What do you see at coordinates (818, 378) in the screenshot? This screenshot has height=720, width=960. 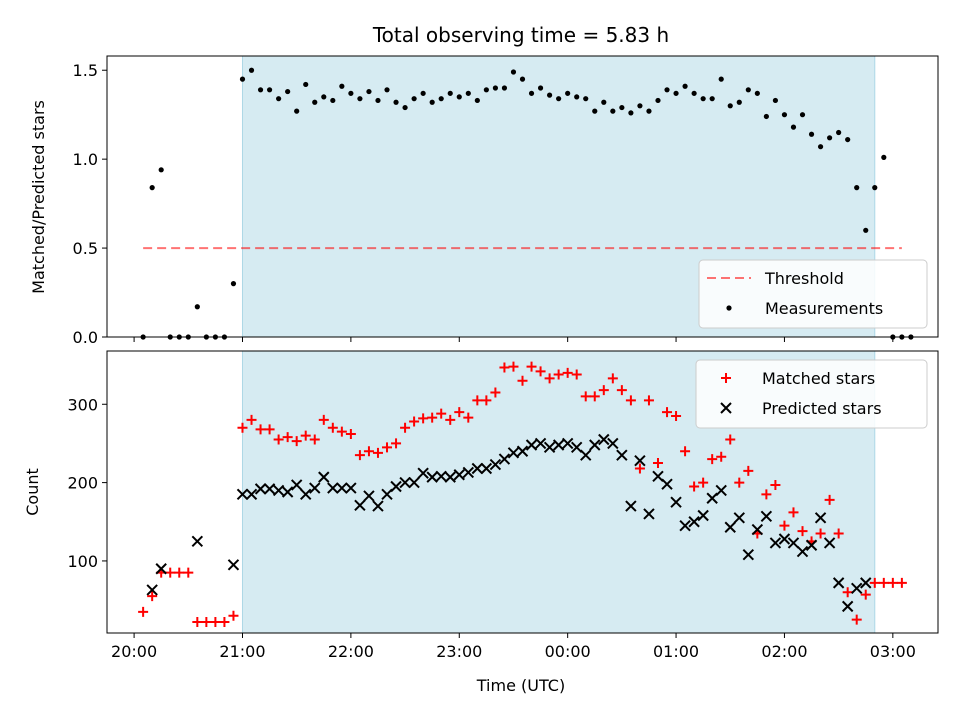 I see `legend-entry-label: Matched stars` at bounding box center [818, 378].